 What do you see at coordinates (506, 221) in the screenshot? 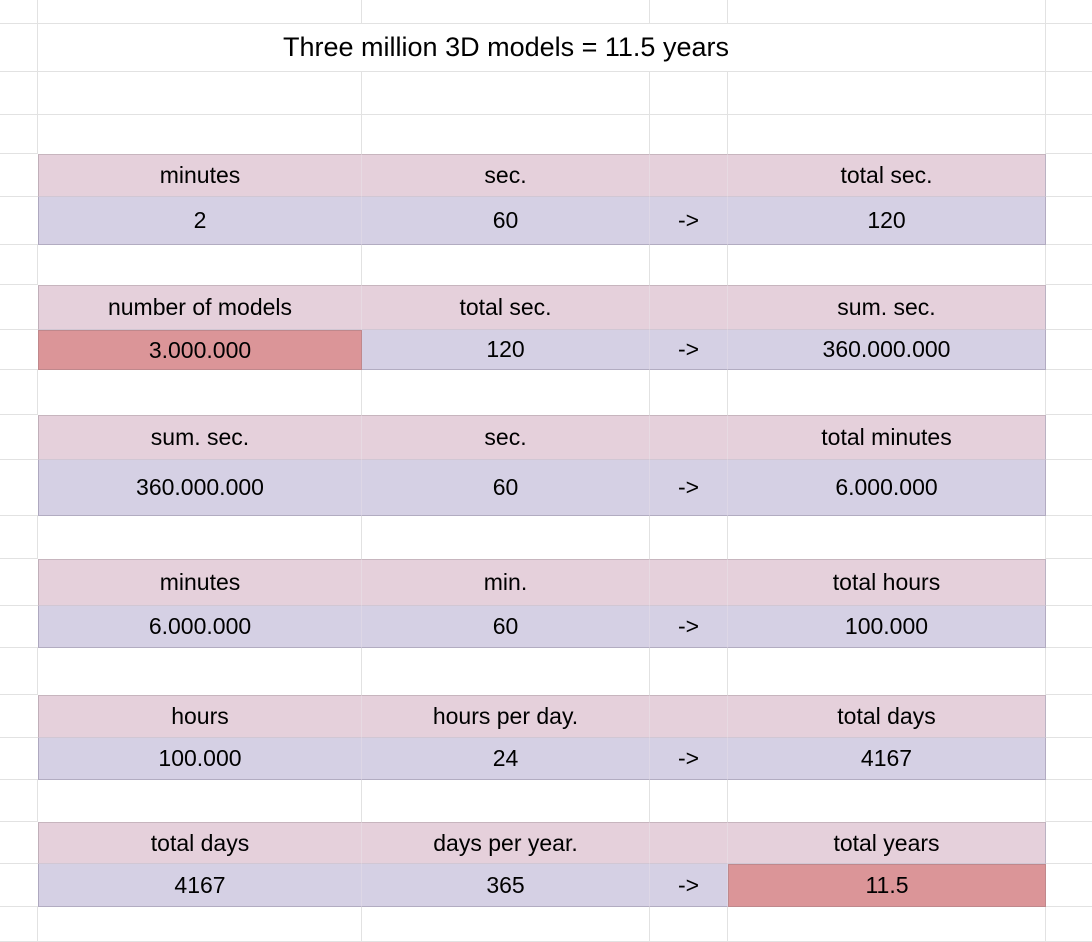
I see `block-0-value-c: 60` at bounding box center [506, 221].